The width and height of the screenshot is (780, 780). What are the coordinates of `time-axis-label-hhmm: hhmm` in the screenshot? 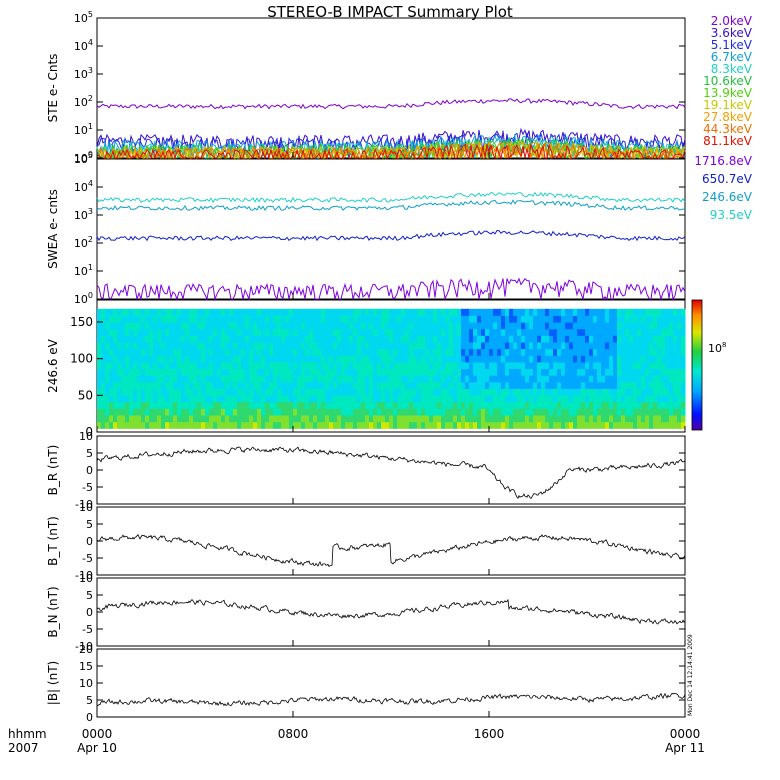 It's located at (27, 734).